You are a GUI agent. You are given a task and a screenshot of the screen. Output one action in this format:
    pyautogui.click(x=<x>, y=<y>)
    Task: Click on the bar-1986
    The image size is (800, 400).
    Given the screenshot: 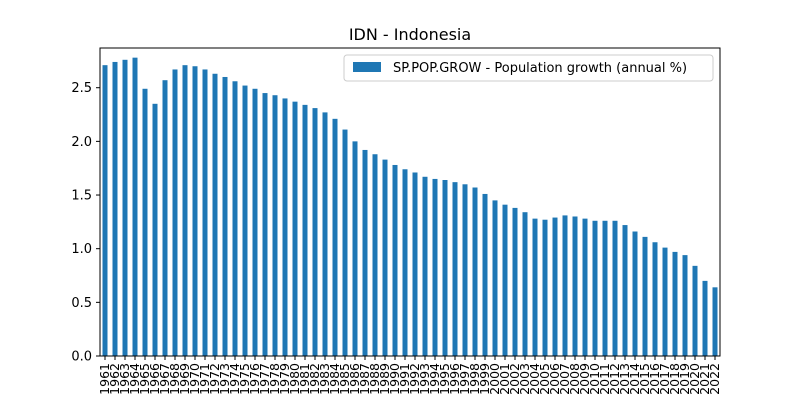 What is the action you would take?
    pyautogui.click(x=355, y=248)
    